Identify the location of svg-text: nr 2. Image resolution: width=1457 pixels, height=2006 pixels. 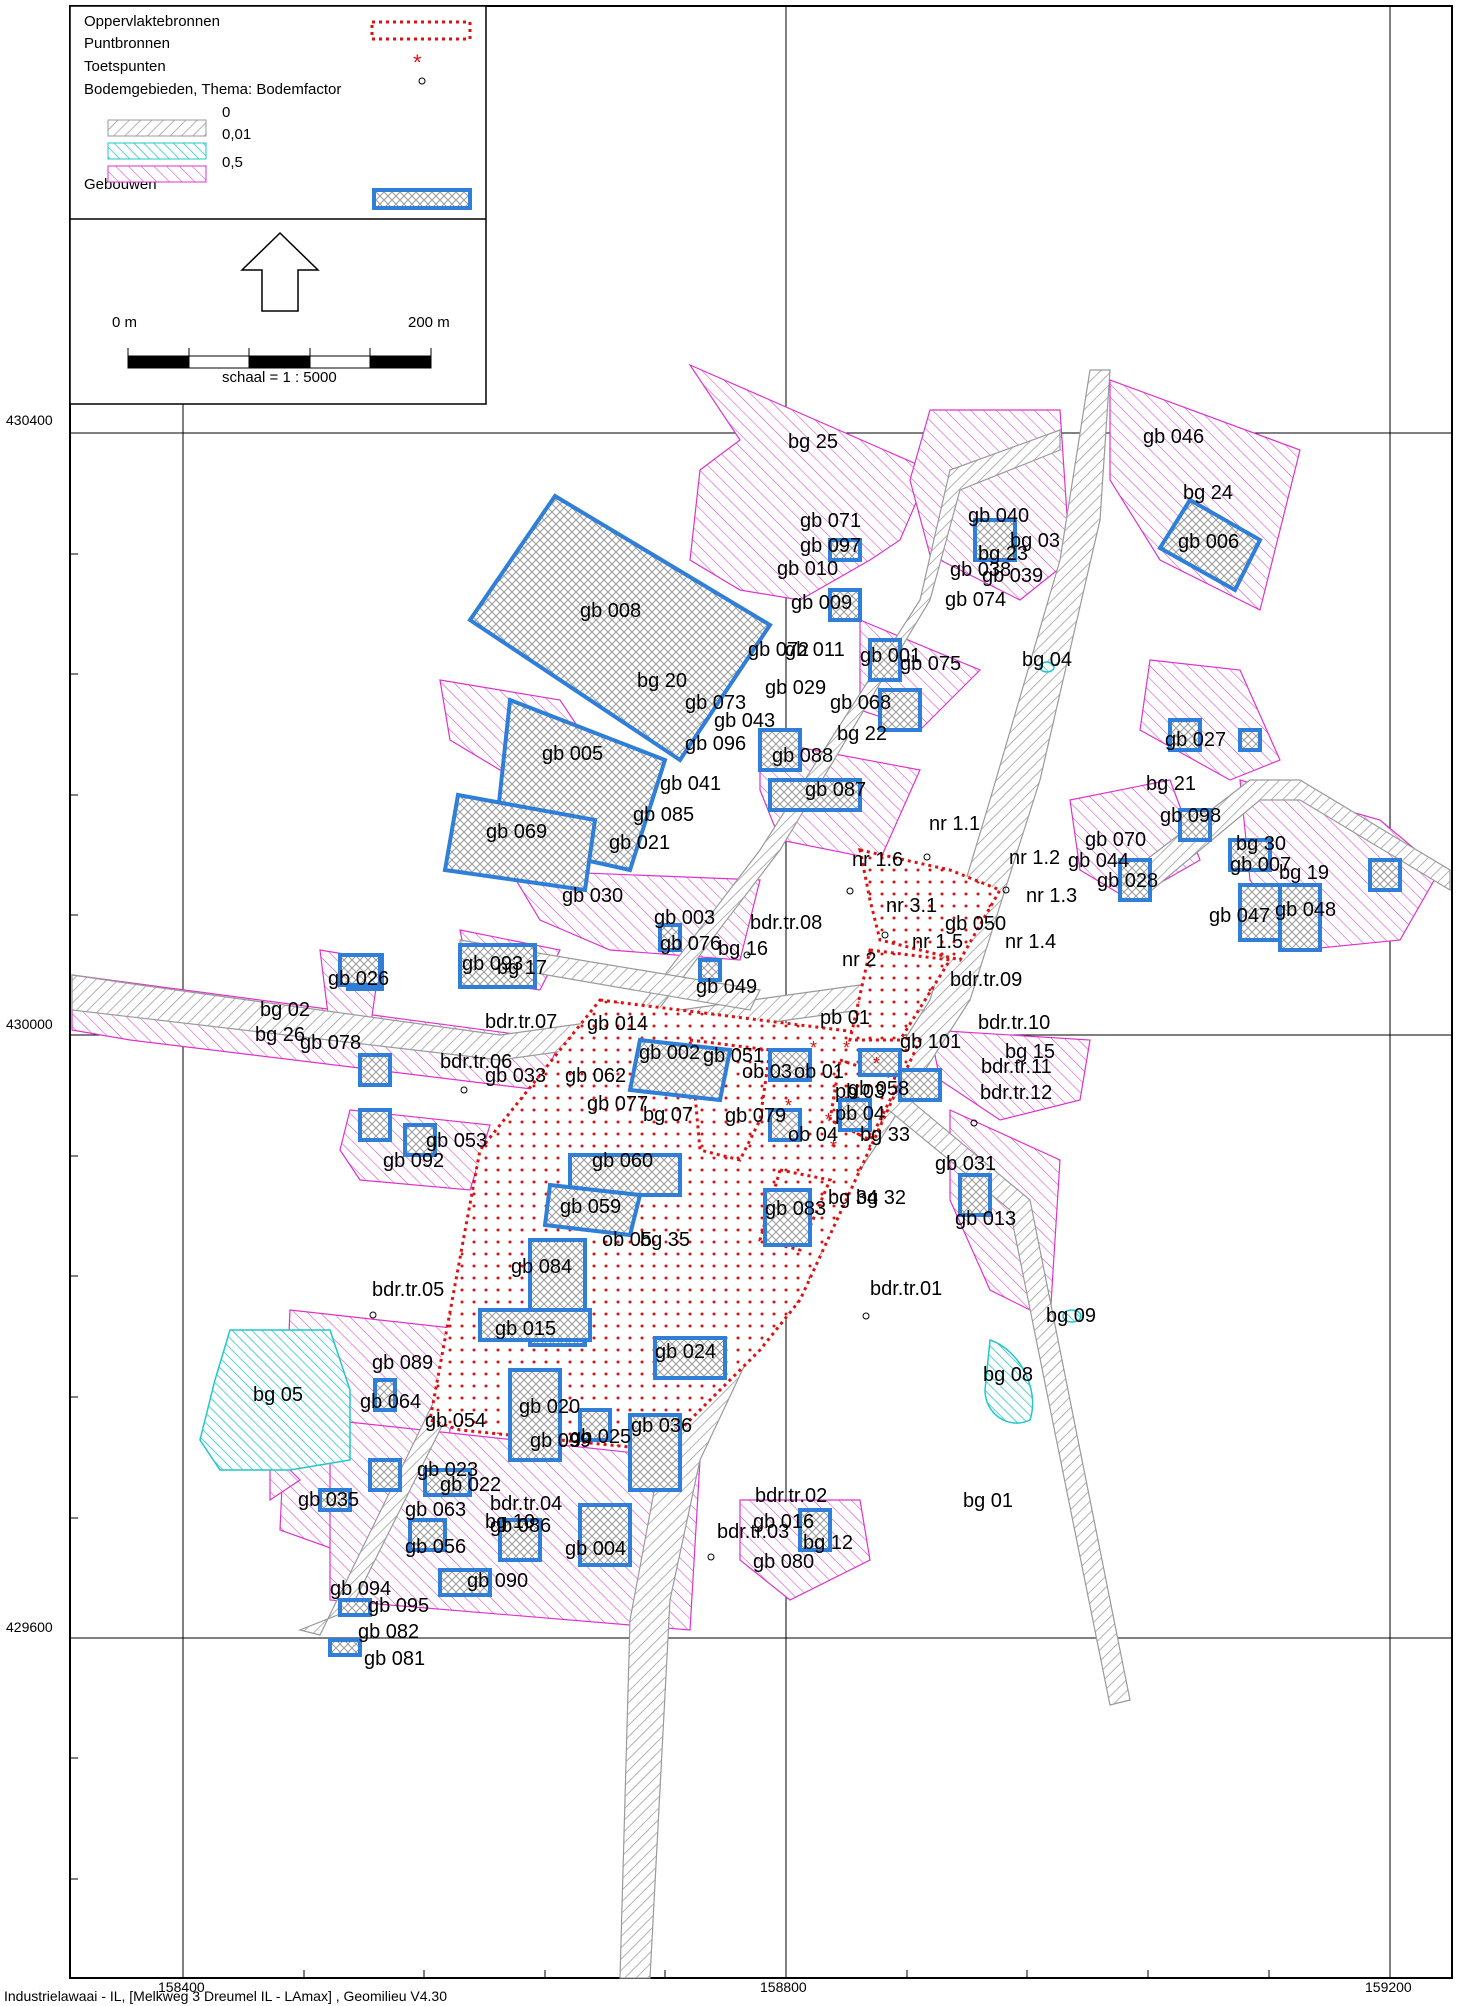
(859, 960).